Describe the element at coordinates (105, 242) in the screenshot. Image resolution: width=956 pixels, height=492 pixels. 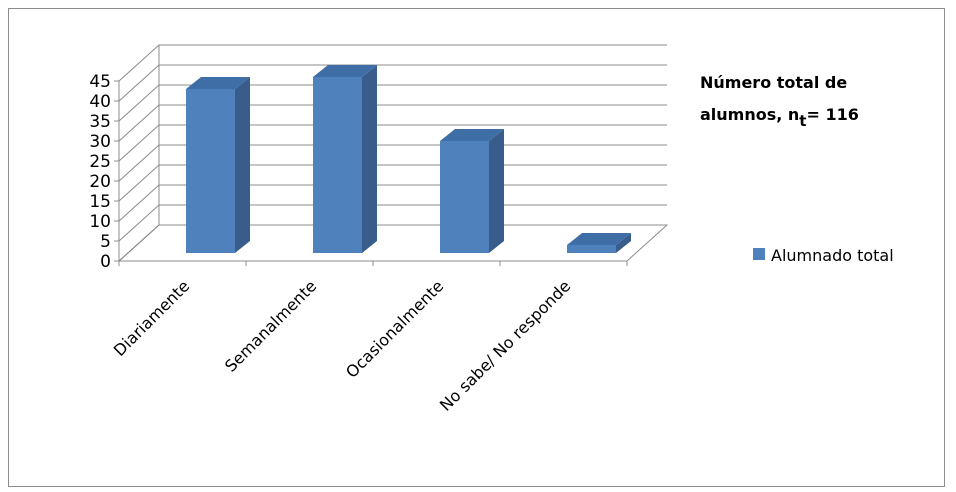
I see `y-tick-label-5: 5` at that location.